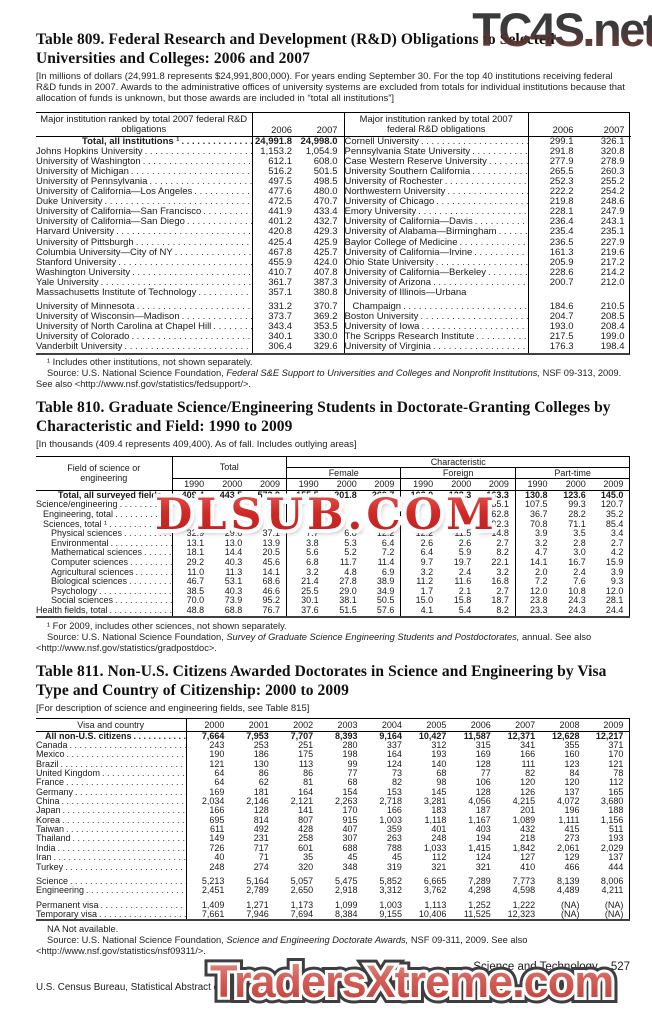 This screenshot has height=1024, width=652. Describe the element at coordinates (306, 830) in the screenshot. I see `cell-value: 428` at that location.